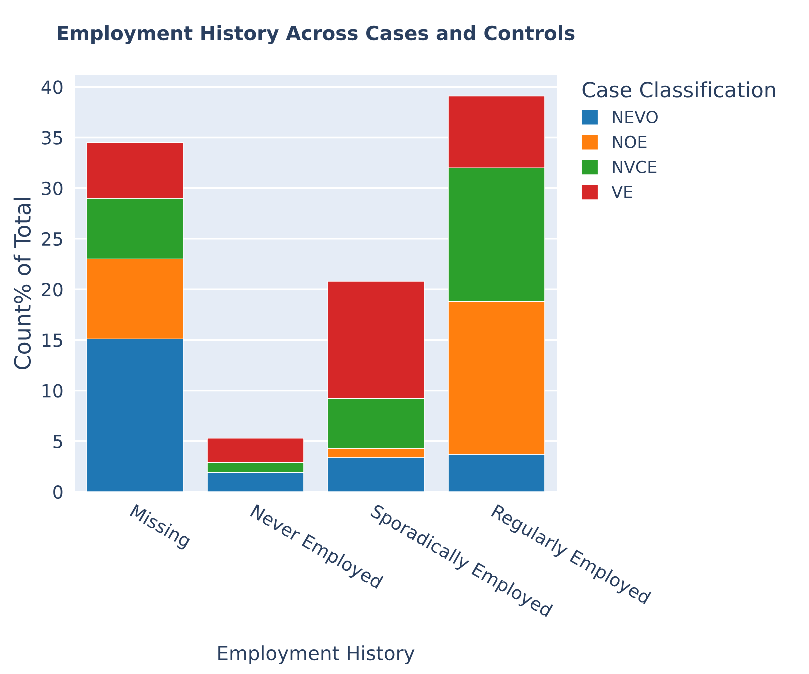 This screenshot has height=674, width=809. Describe the element at coordinates (622, 192) in the screenshot. I see `legend-label: VE` at that location.